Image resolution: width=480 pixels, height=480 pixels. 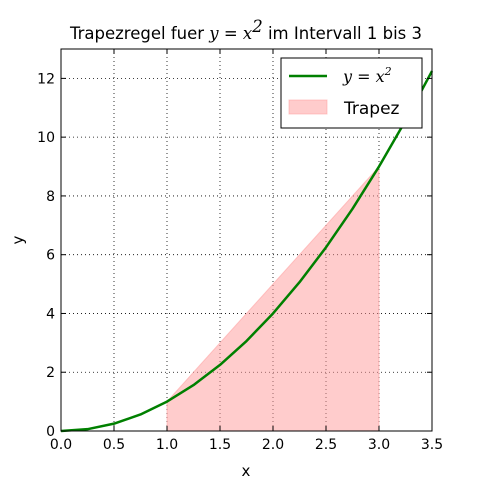 What do you see at coordinates (363, 76) in the screenshot?
I see `legend-line-label-text: y = x` at bounding box center [363, 76].